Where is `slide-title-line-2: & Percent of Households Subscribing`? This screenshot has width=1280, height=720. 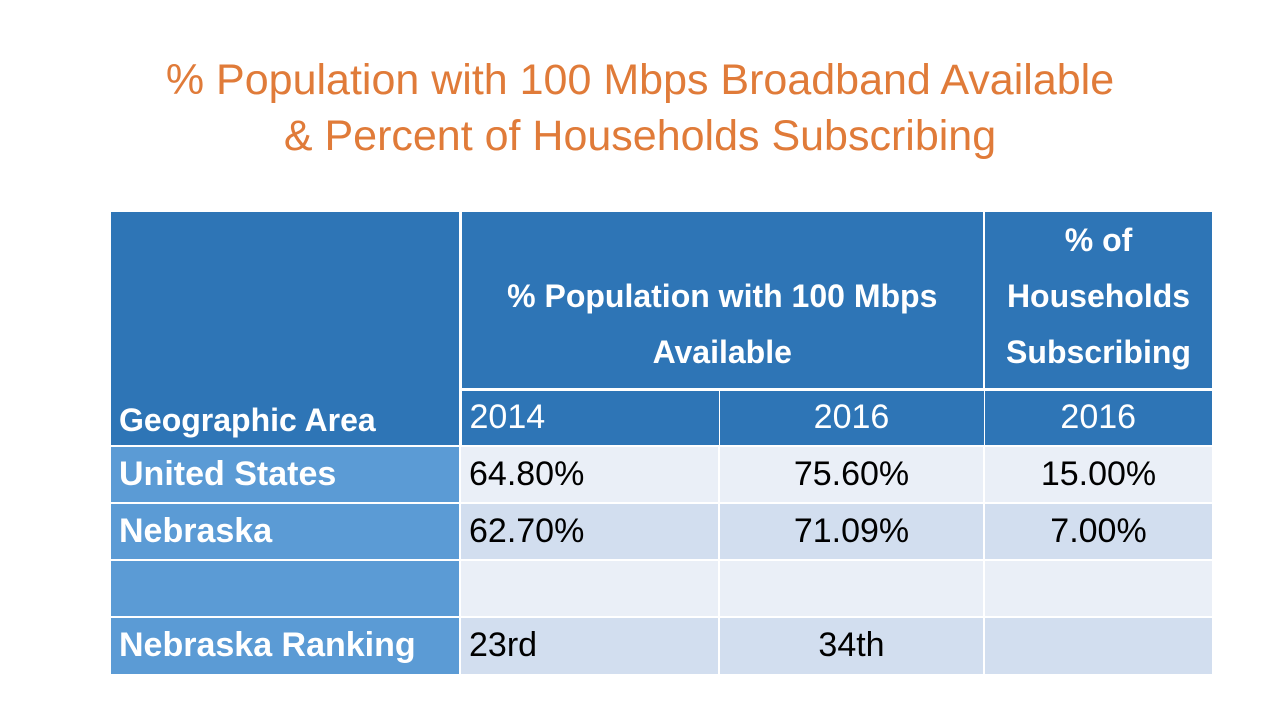 slide-title-line-2: & Percent of Households Subscribing is located at coordinates (640, 136).